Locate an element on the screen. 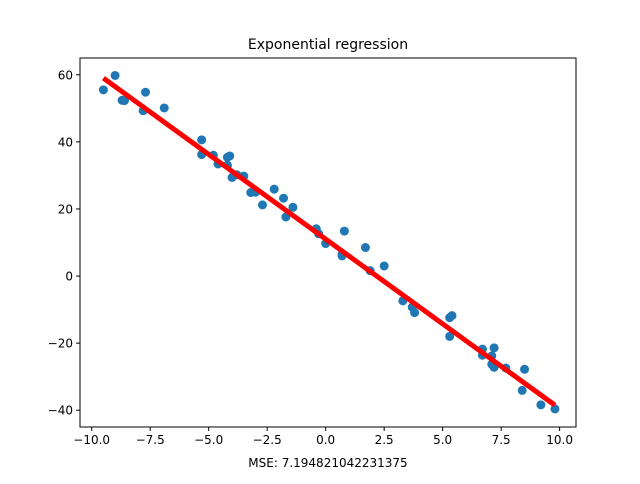  x-tick-label: −10.0 is located at coordinates (91, 440).